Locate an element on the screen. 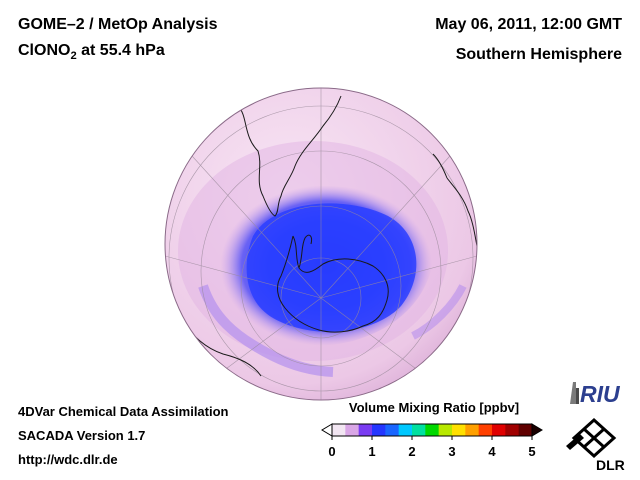 The width and height of the screenshot is (640, 480). riu-logo: RIU is located at coordinates (595, 394).